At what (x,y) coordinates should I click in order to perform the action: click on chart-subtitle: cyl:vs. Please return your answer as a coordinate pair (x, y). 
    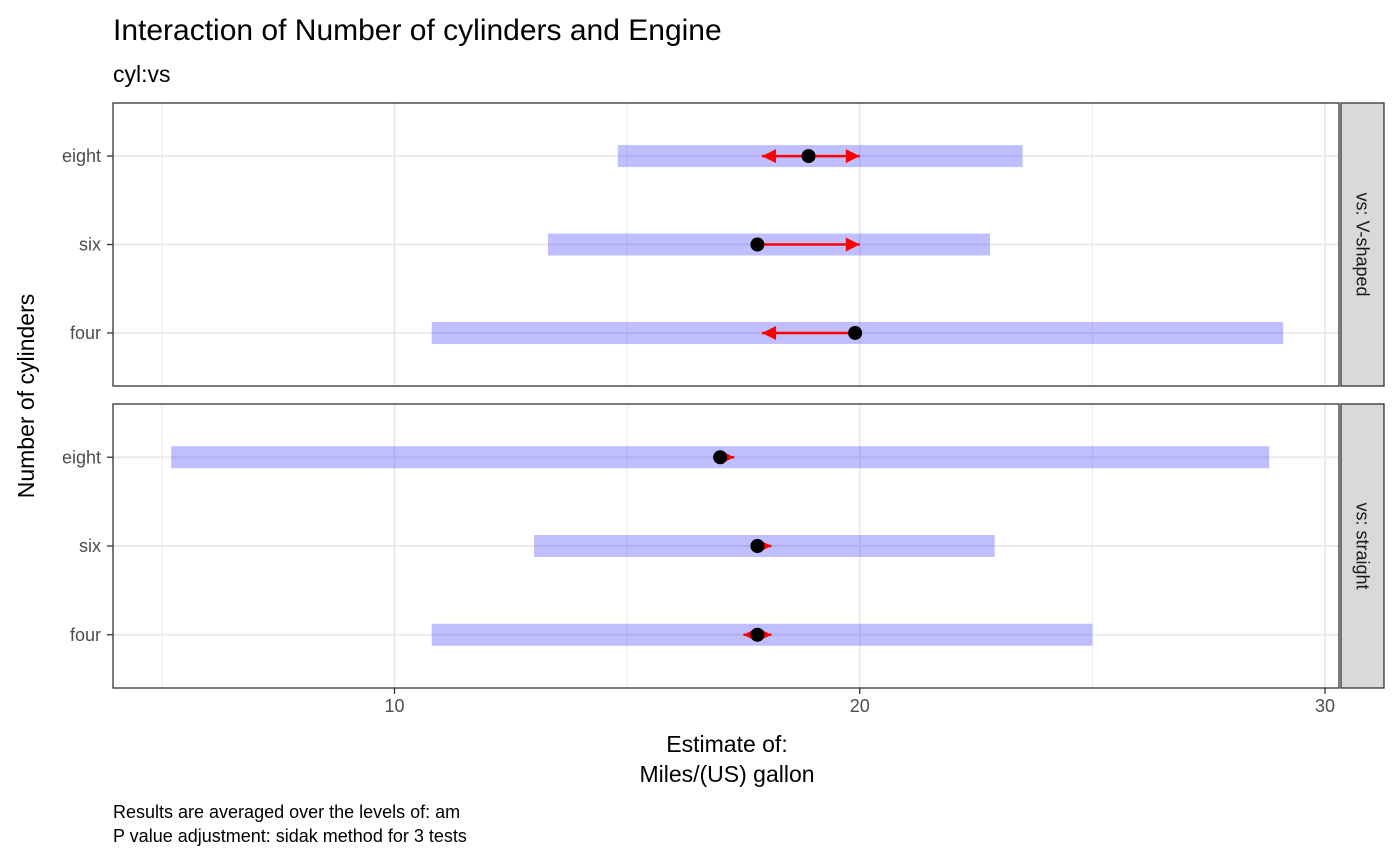
    Looking at the image, I should click on (142, 74).